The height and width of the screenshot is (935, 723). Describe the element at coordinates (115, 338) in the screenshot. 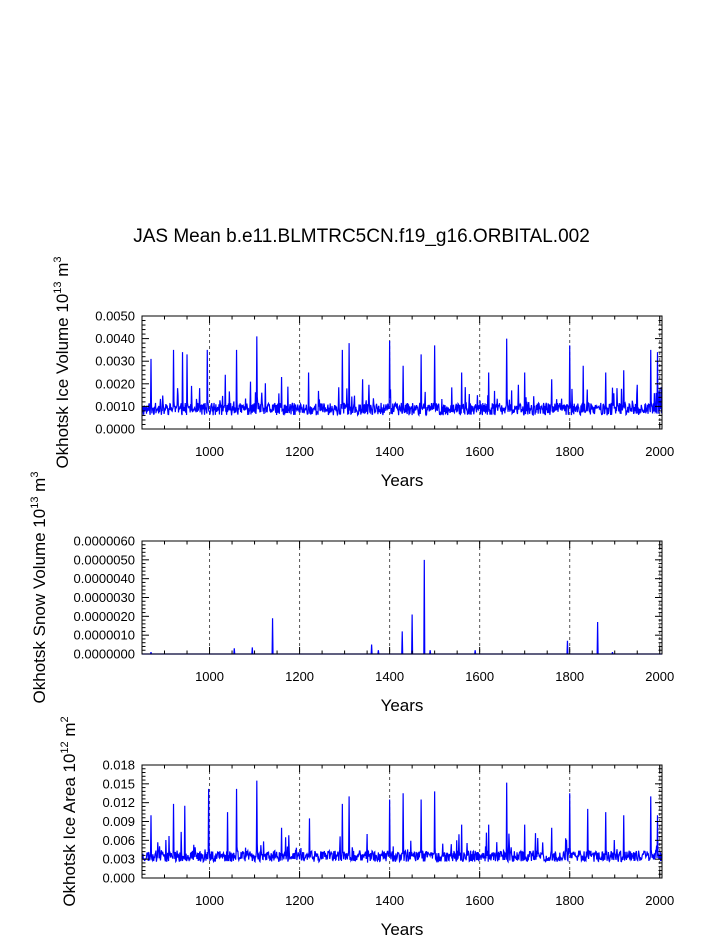

I see `y-tick-label: 0.0040` at that location.